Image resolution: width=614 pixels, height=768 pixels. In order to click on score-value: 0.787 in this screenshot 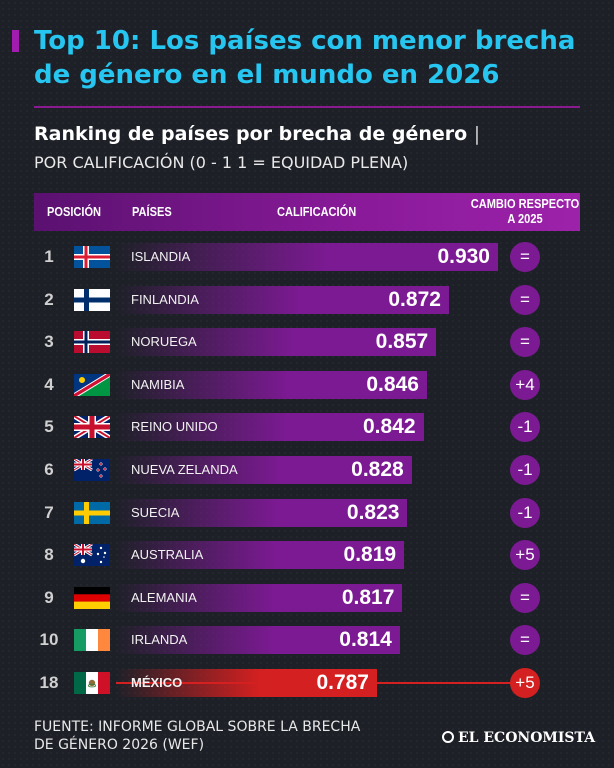, I will do `click(342, 682)`.